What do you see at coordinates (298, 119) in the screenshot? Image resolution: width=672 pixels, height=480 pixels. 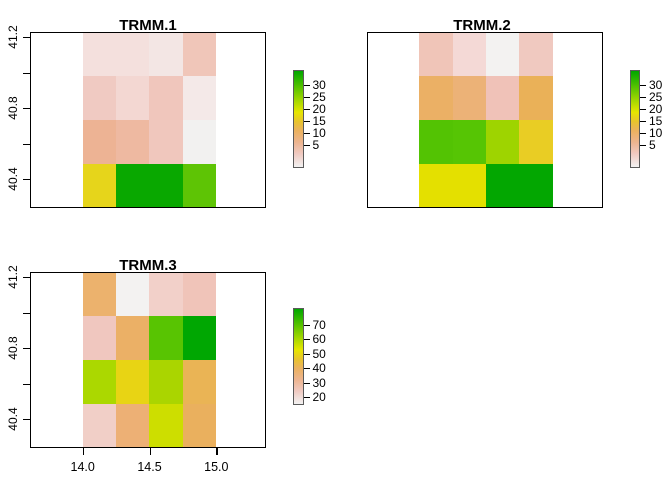 I see `colorbar-trmm1` at bounding box center [298, 119].